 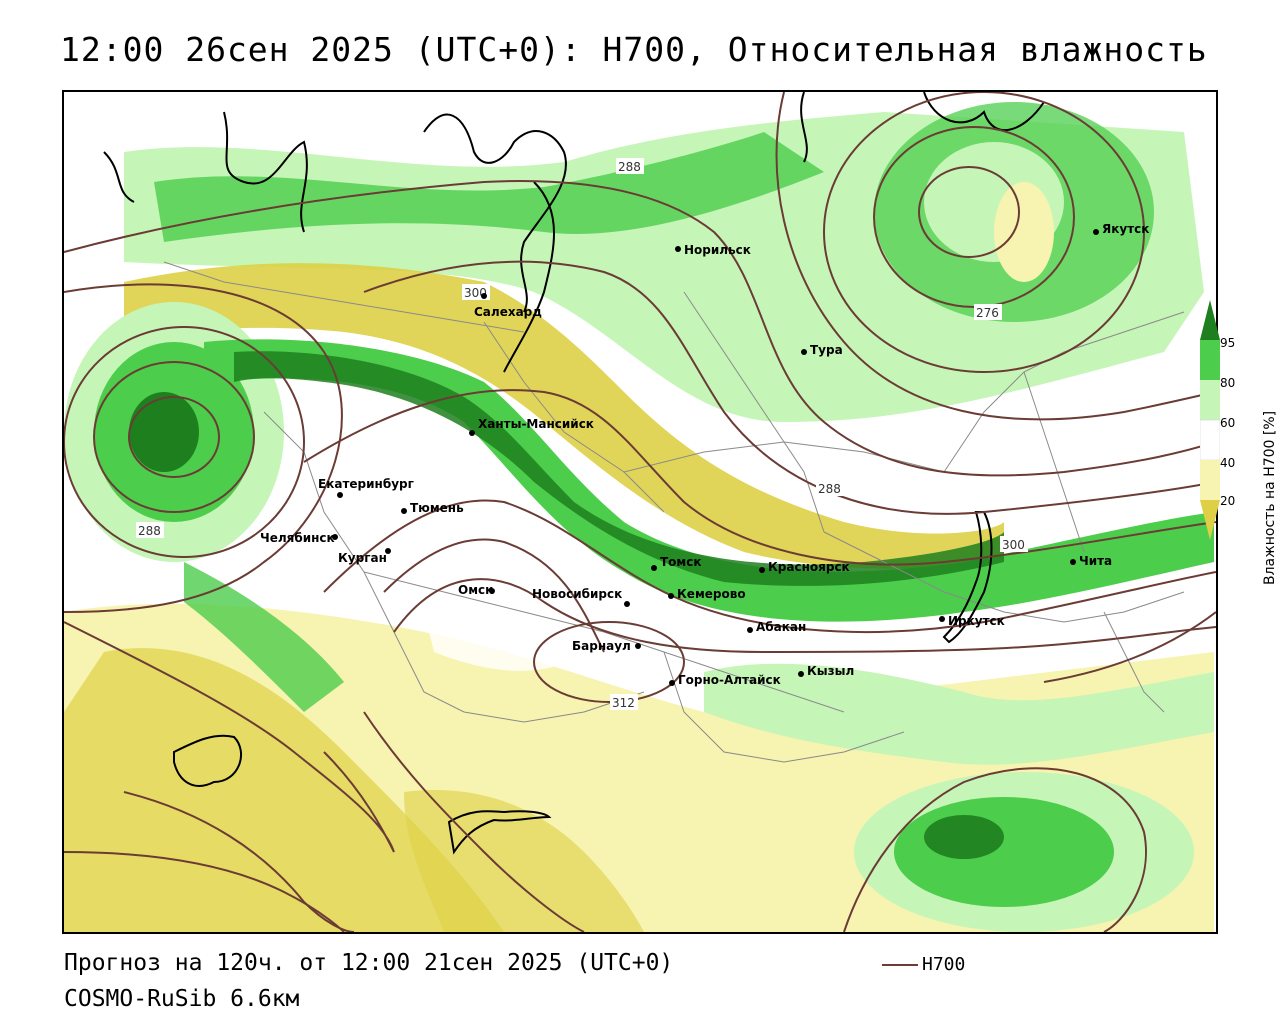 I want to click on city-label: Тюмень, so click(x=437, y=508).